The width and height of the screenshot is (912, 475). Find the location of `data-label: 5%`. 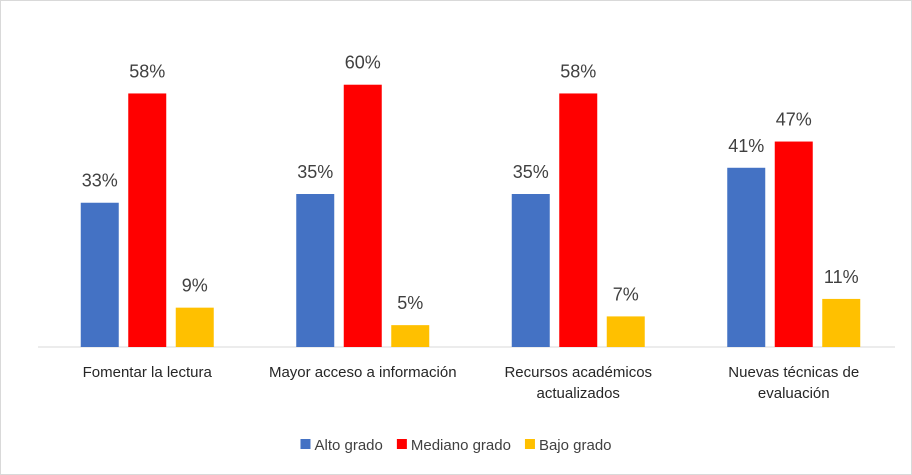

data-label: 5% is located at coordinates (410, 303).